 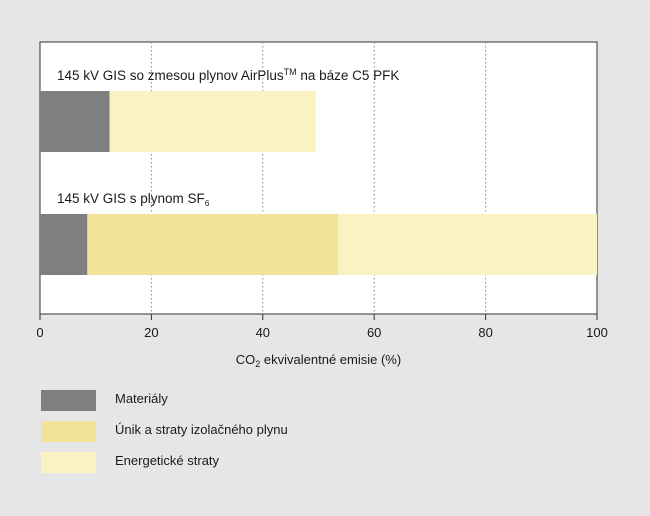 I want to click on legend-swatch-materials, so click(x=68, y=400).